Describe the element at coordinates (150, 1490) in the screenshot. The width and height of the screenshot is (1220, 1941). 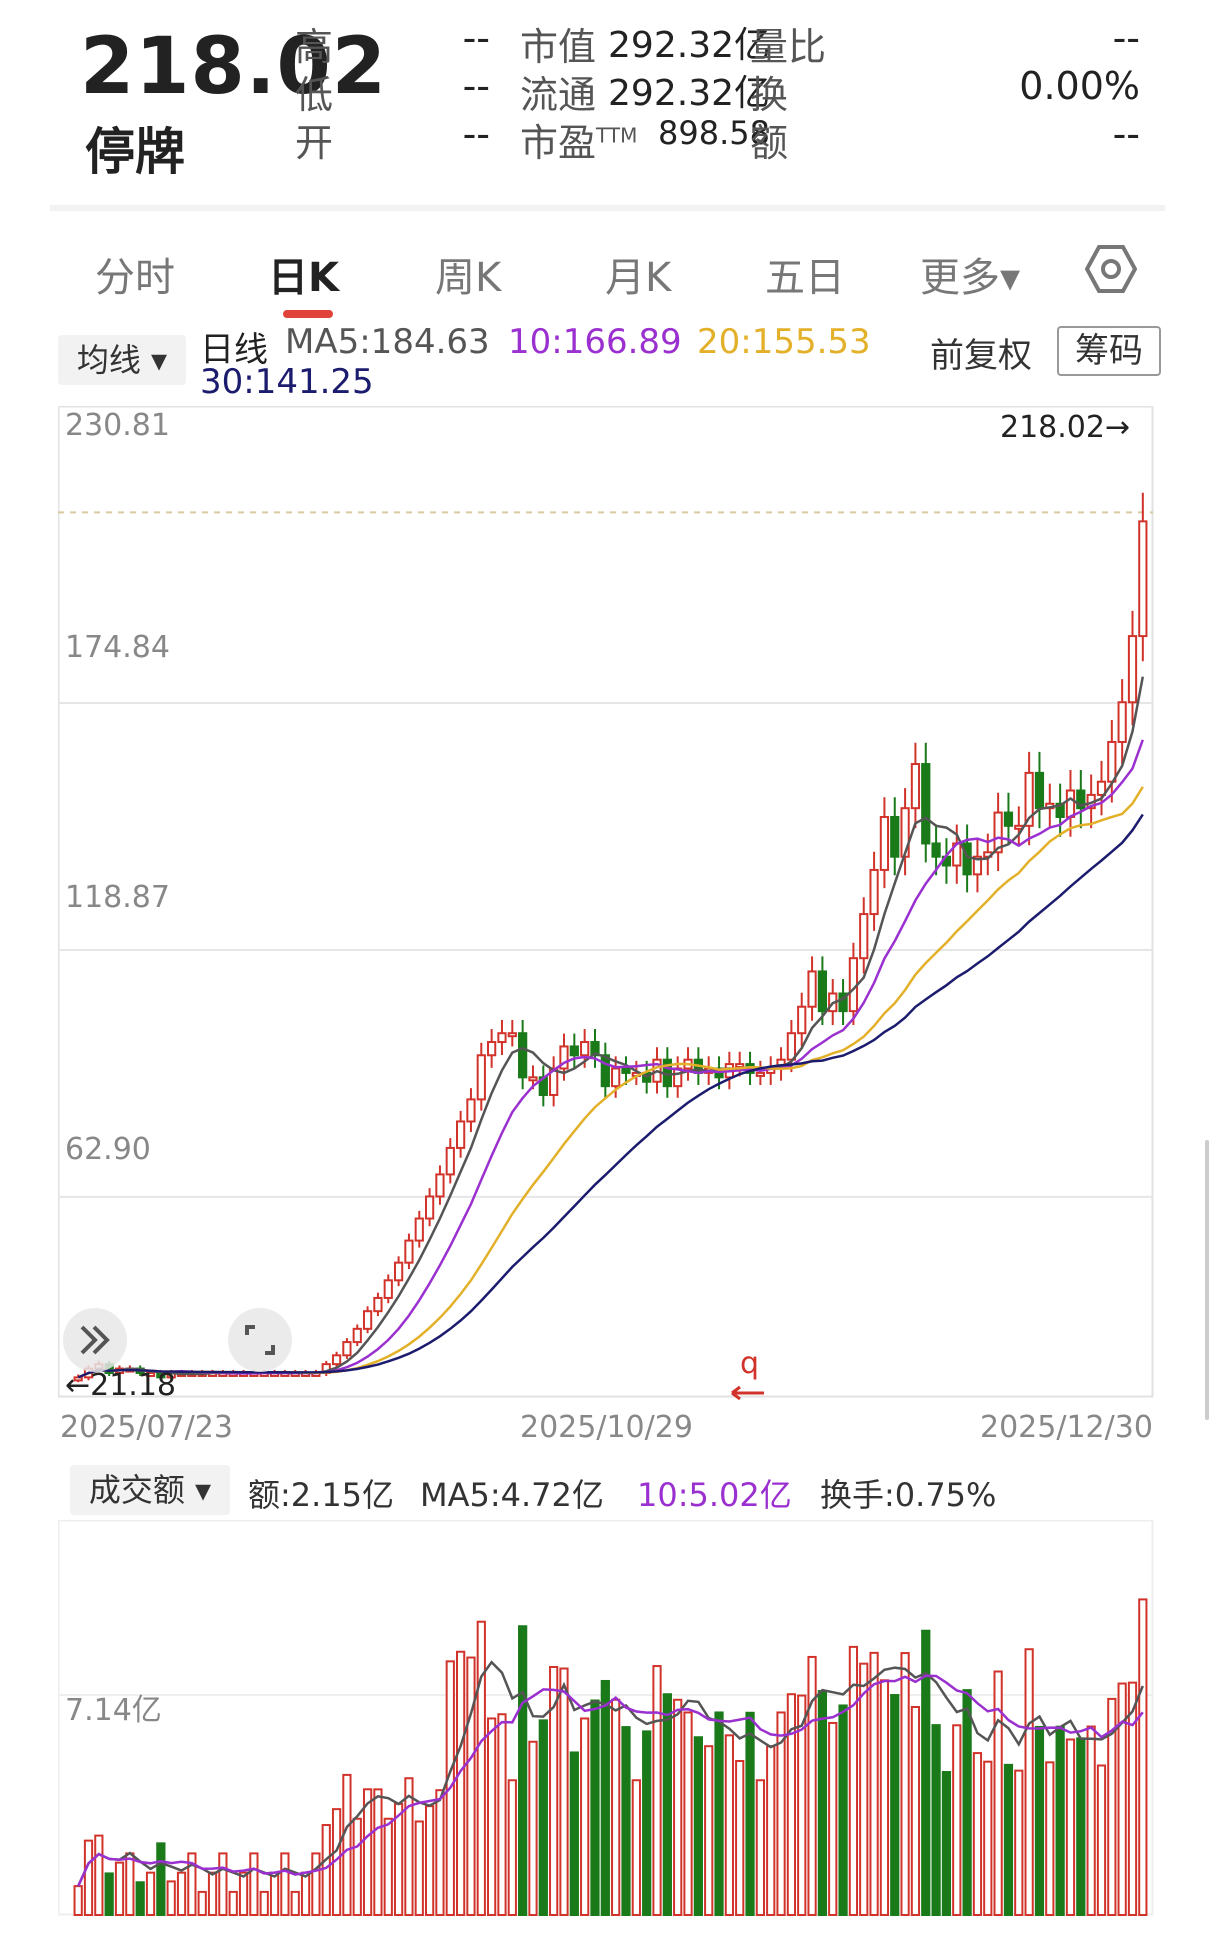
I see `volume-indicator-selector: 成交额 ▾` at that location.